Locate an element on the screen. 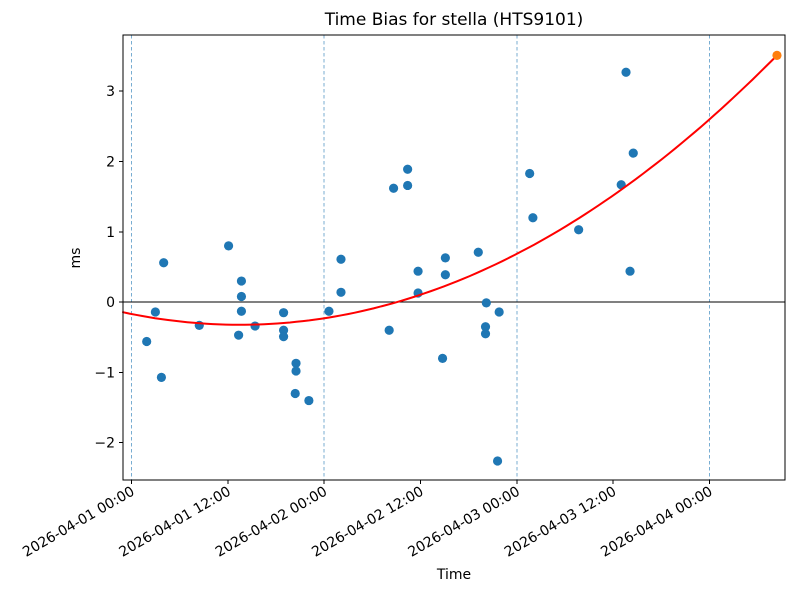 Image resolution: width=800 pixels, height=600 pixels. chart-title: Time Bias for stella (HTS9101) is located at coordinates (454, 20).